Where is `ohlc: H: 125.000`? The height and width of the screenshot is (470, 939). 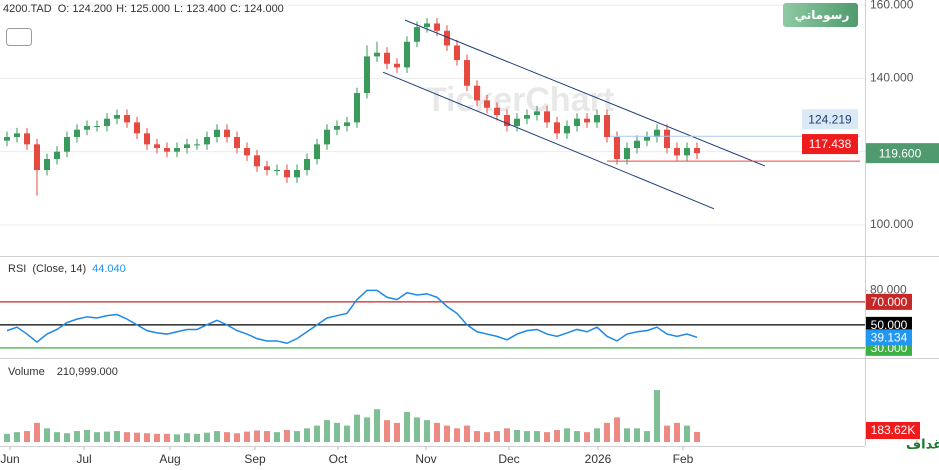
ohlc: H: 125.000 is located at coordinates (143, 9).